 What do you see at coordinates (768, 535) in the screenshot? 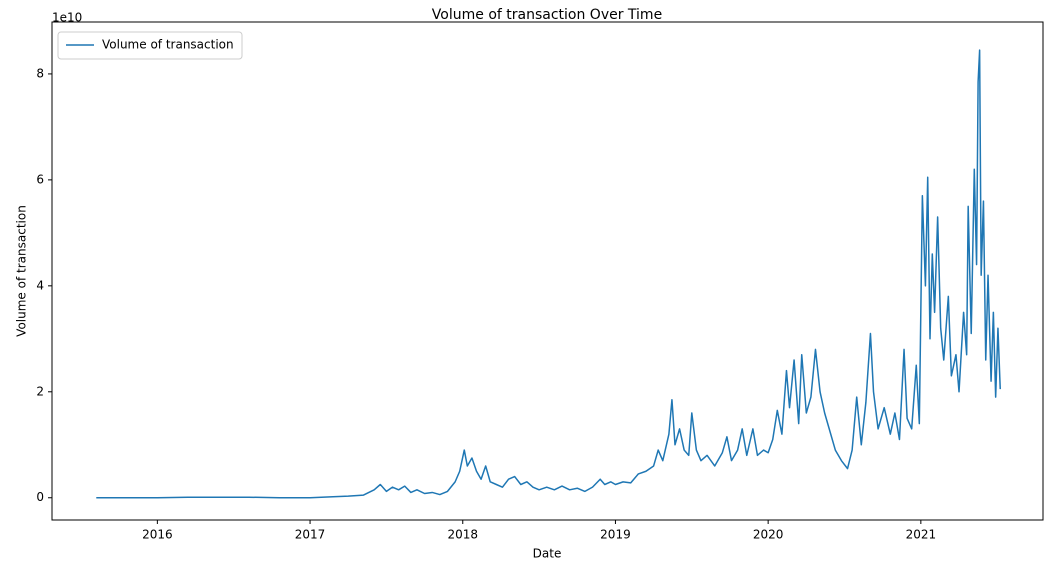
I see `x-tick-label: 2020` at bounding box center [768, 535].